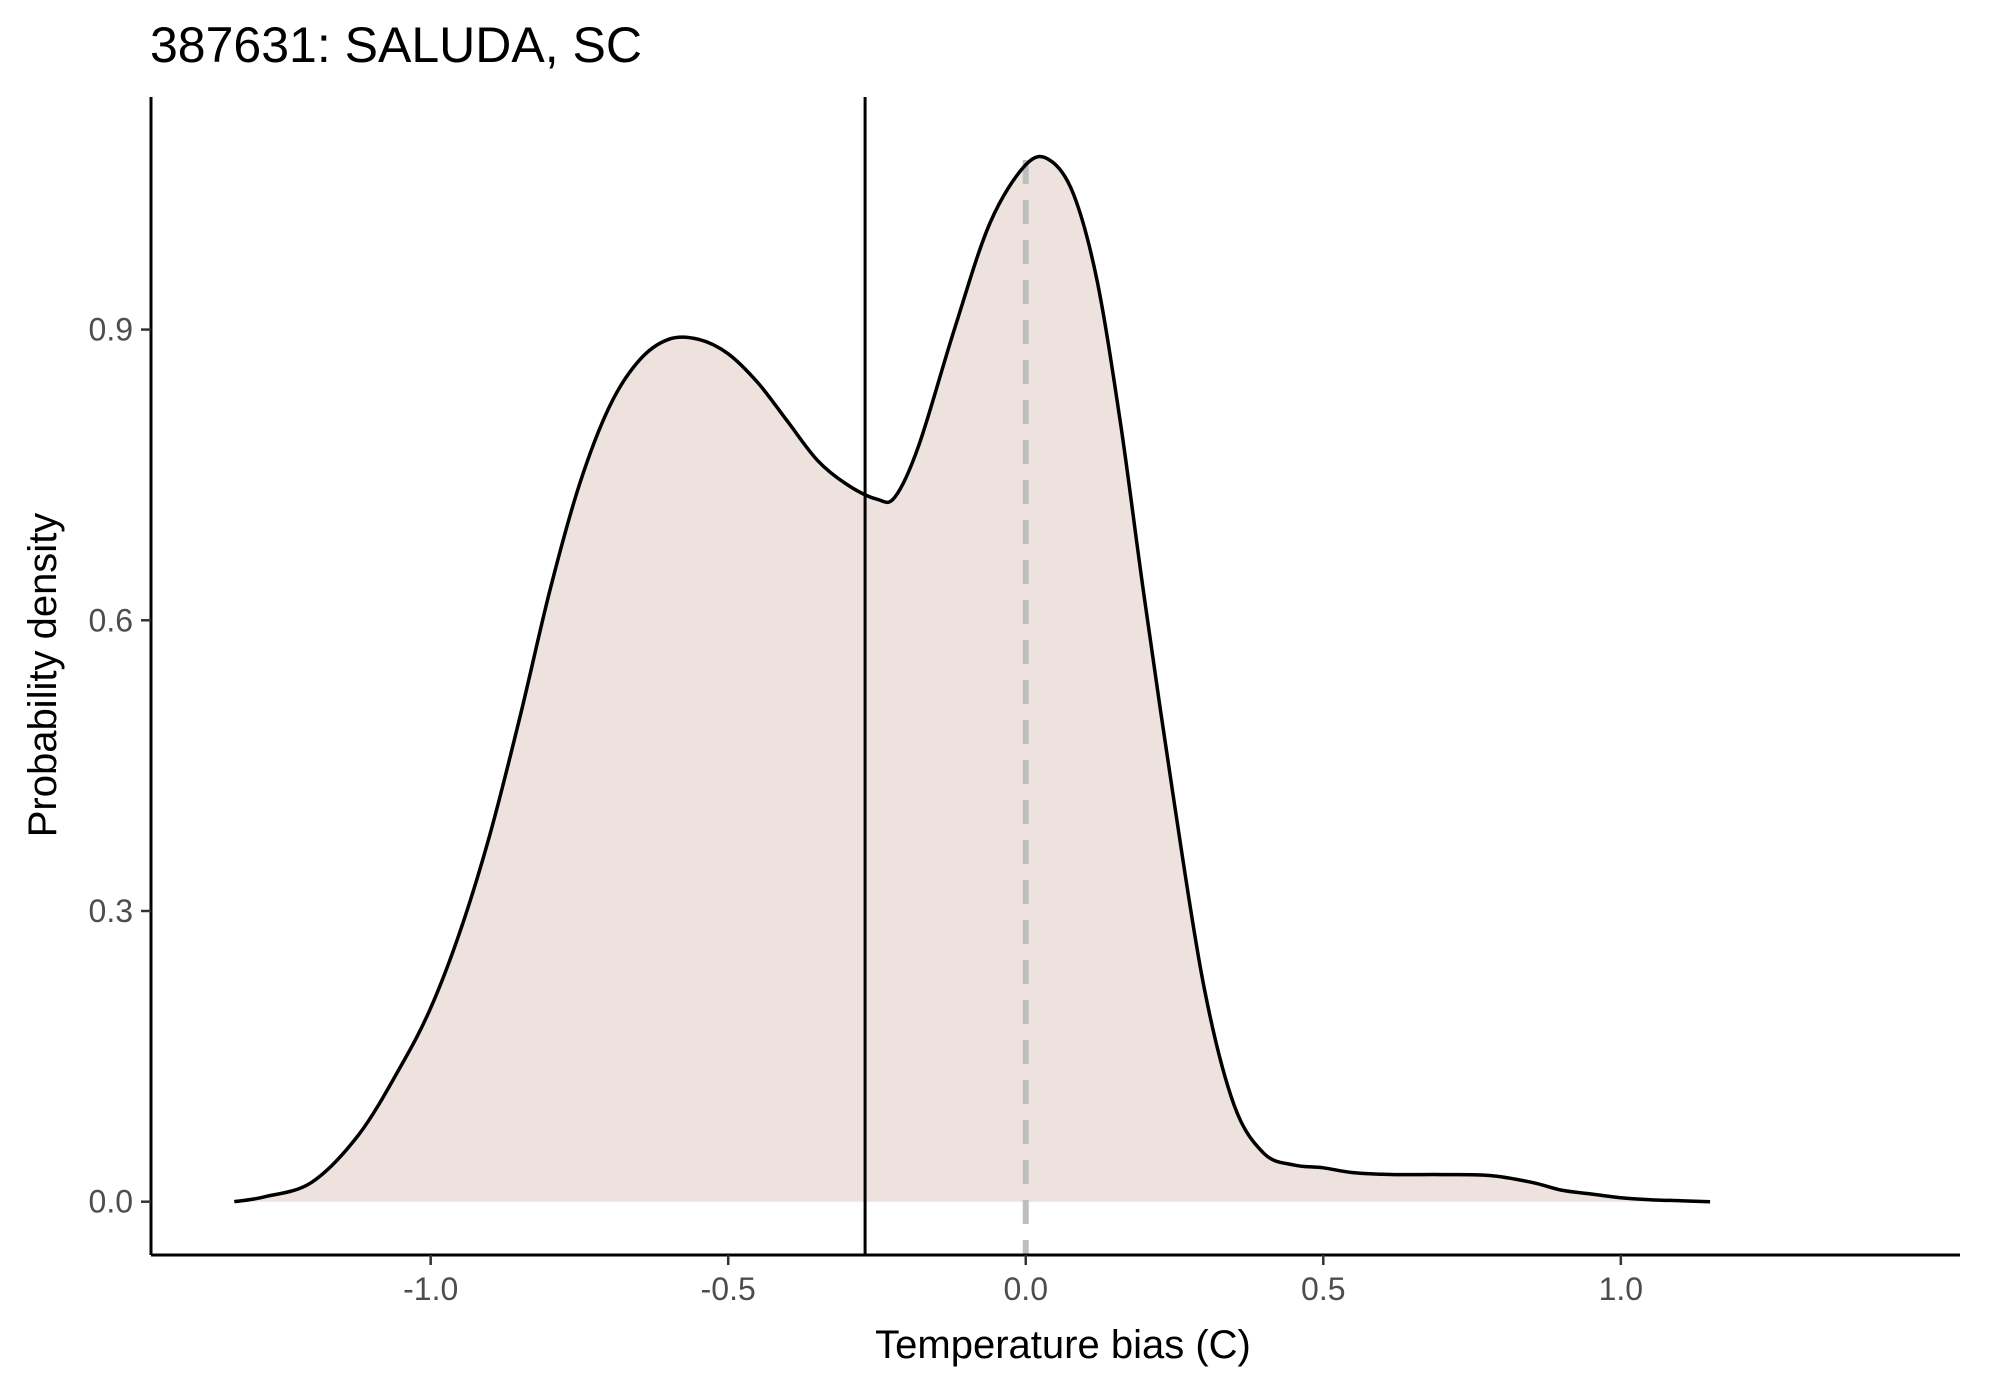 The image size is (1990, 1384). Describe the element at coordinates (111, 911) in the screenshot. I see `y-tick-label: 0.3` at that location.